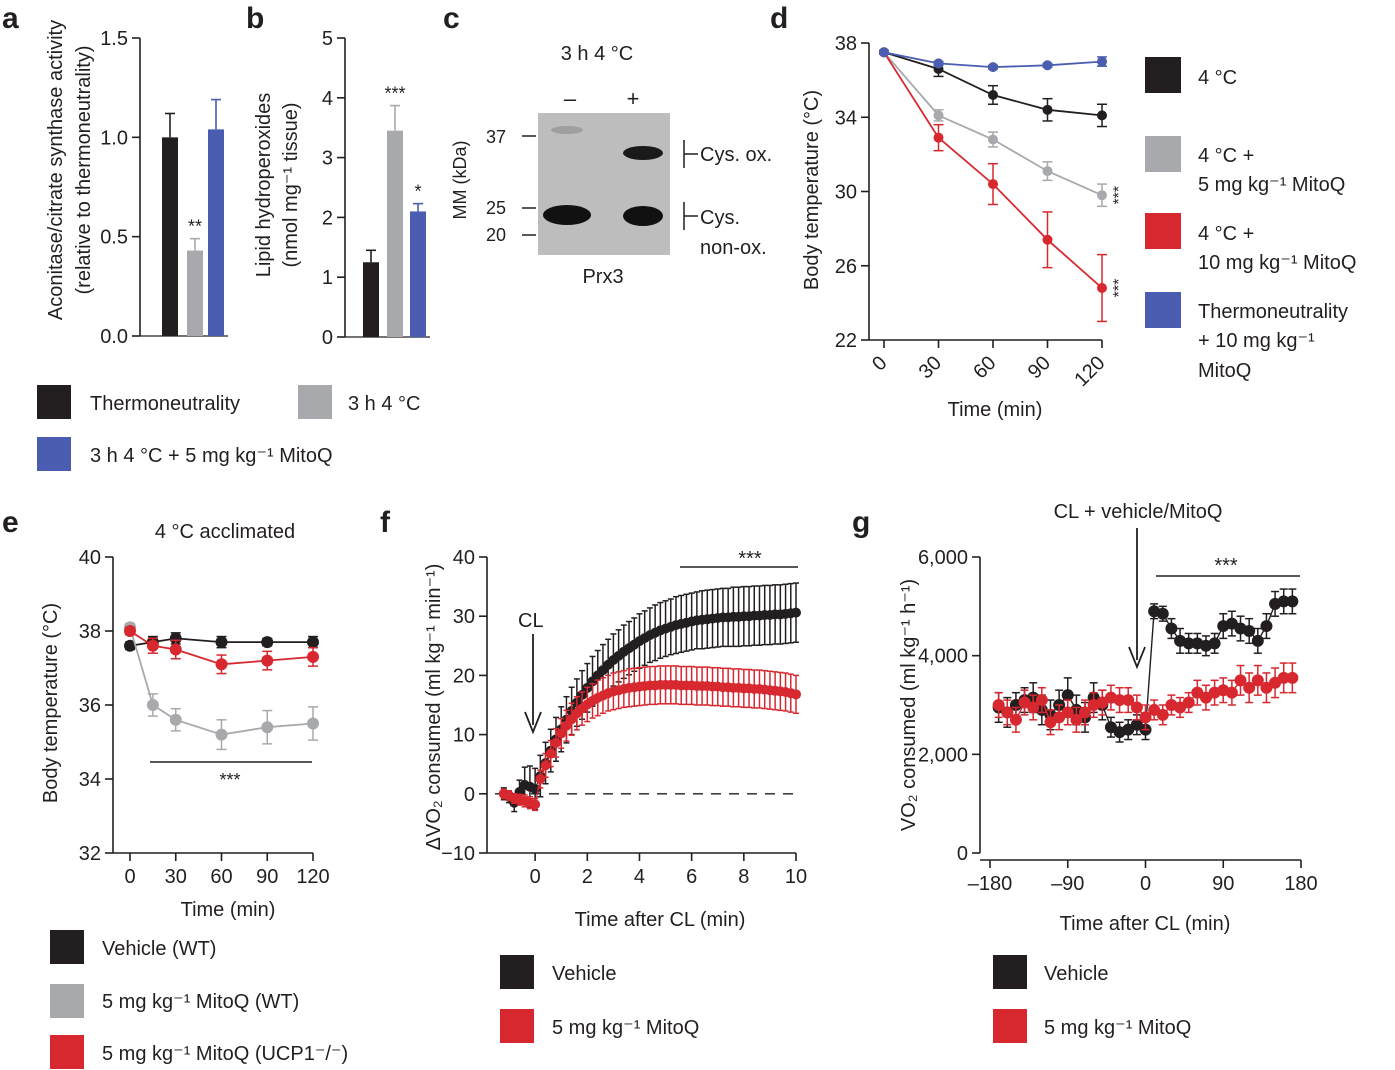 This screenshot has height=1070, width=1395. Describe the element at coordinates (584, 974) in the screenshot. I see `legend-f-label-1: Vehicle` at that location.